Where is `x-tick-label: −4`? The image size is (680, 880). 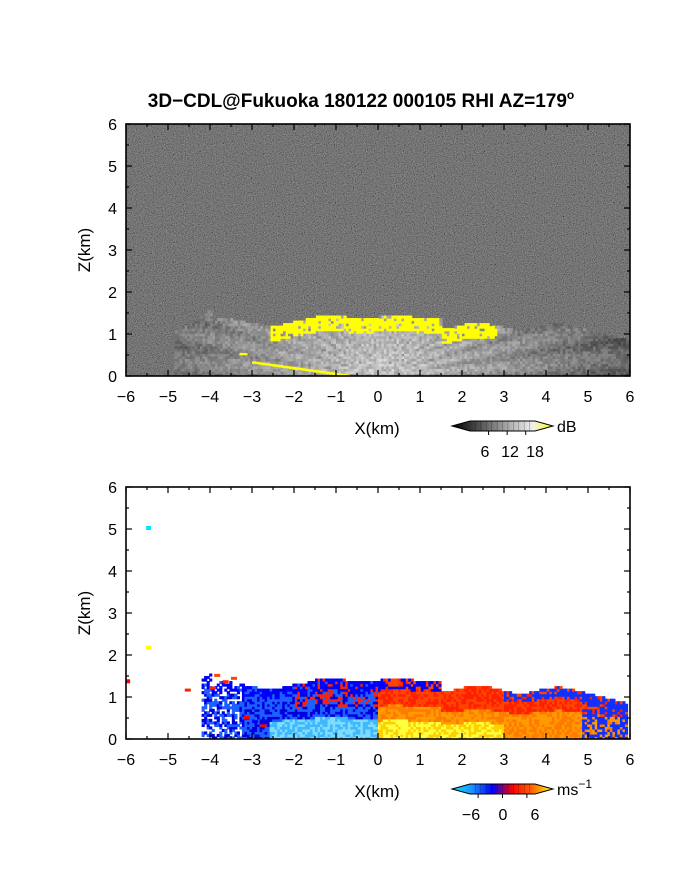
x-tick-label: −4 is located at coordinates (210, 397).